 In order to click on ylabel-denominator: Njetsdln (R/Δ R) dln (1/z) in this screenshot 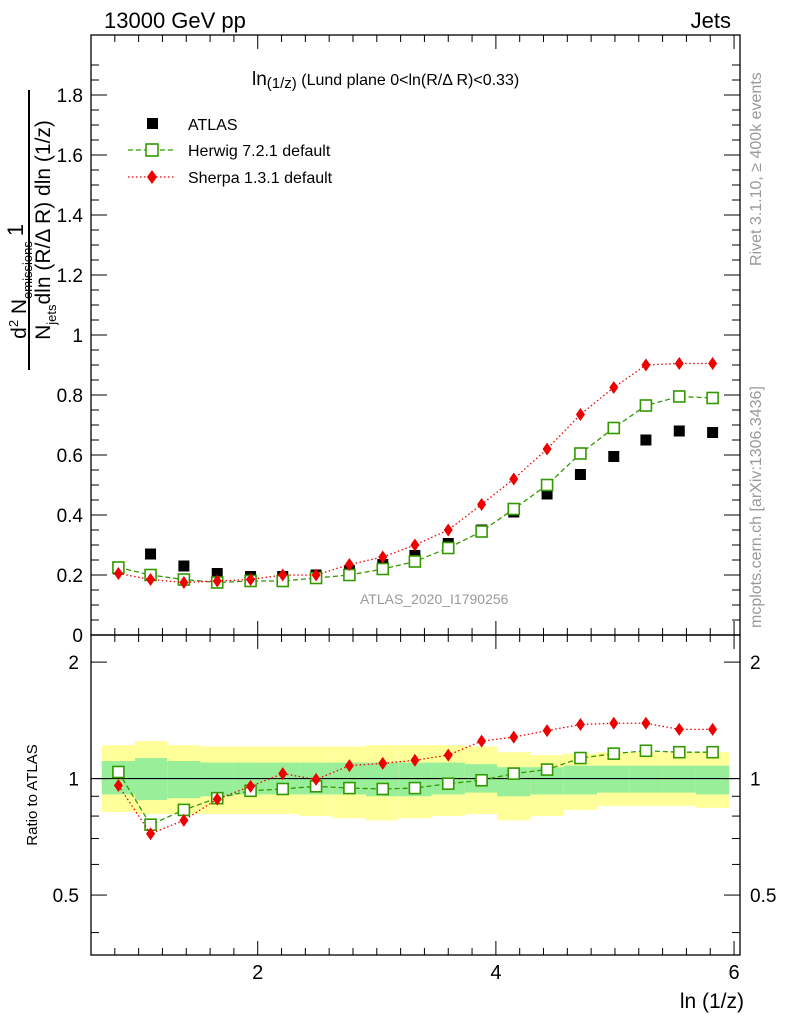, I will do `click(45, 230)`.